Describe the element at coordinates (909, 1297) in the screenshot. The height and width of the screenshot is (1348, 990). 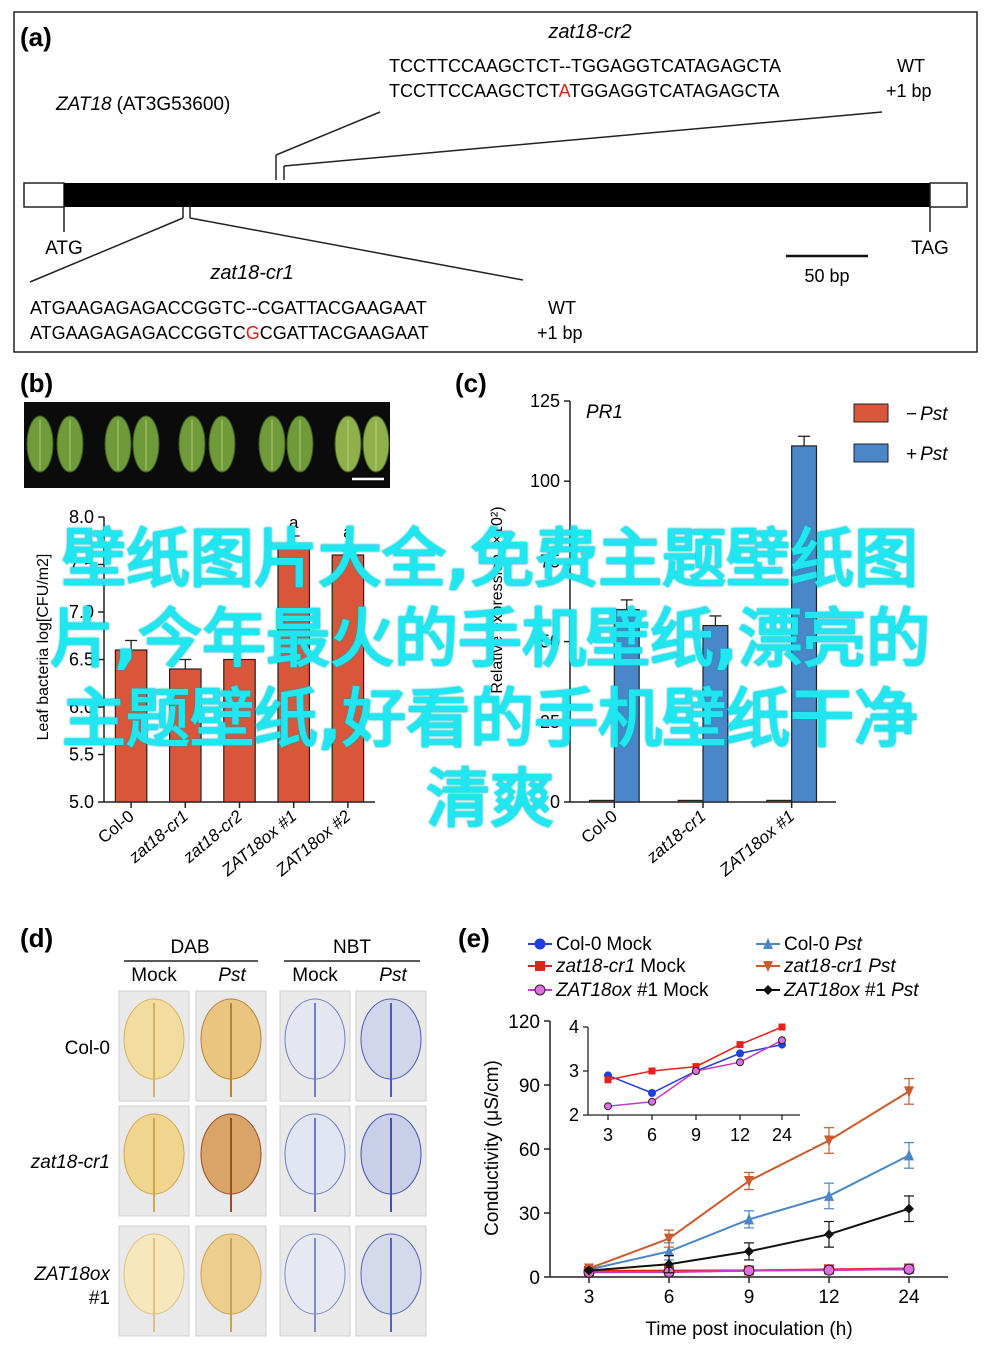
I see `x-tick-label: 24` at that location.